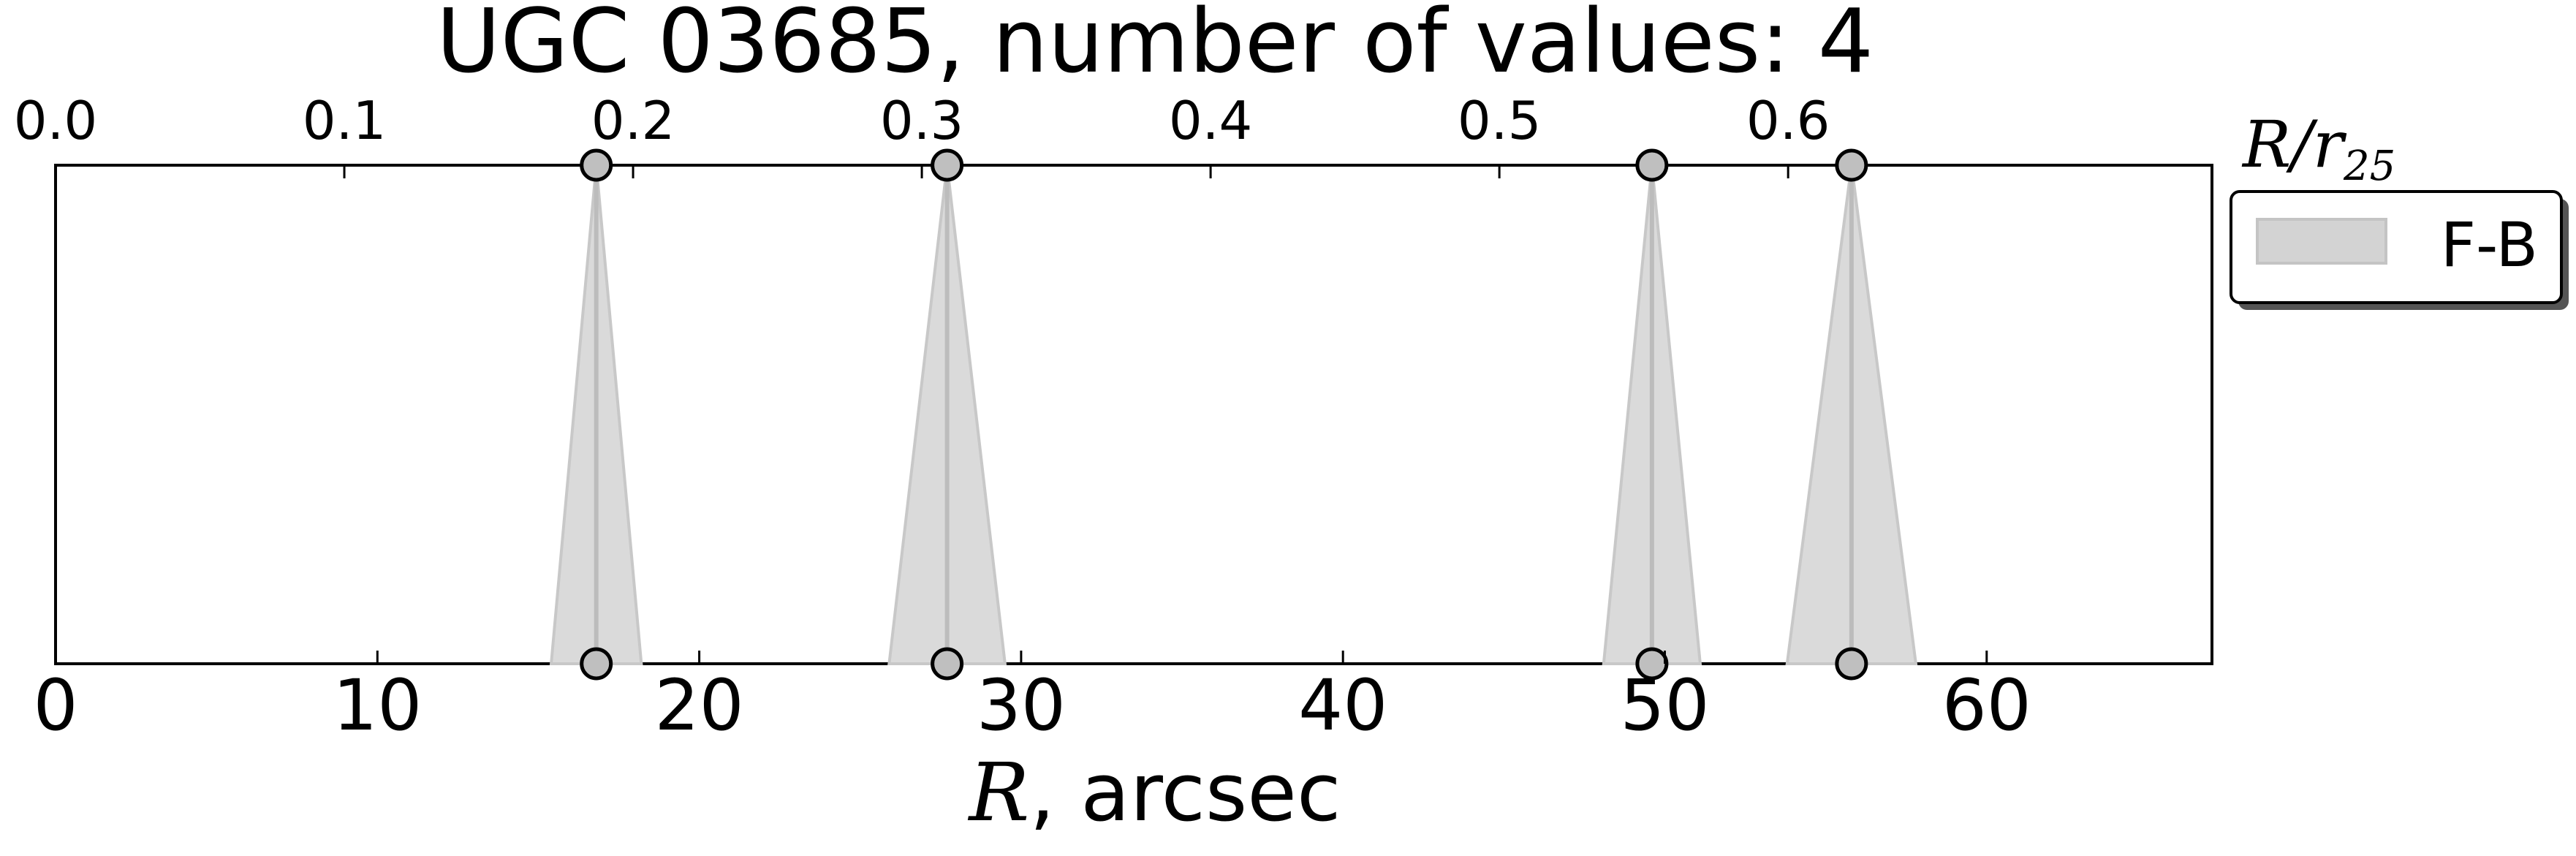 This screenshot has height=856, width=2576. I want to click on top-tick-label: 0.4, so click(1211, 121).